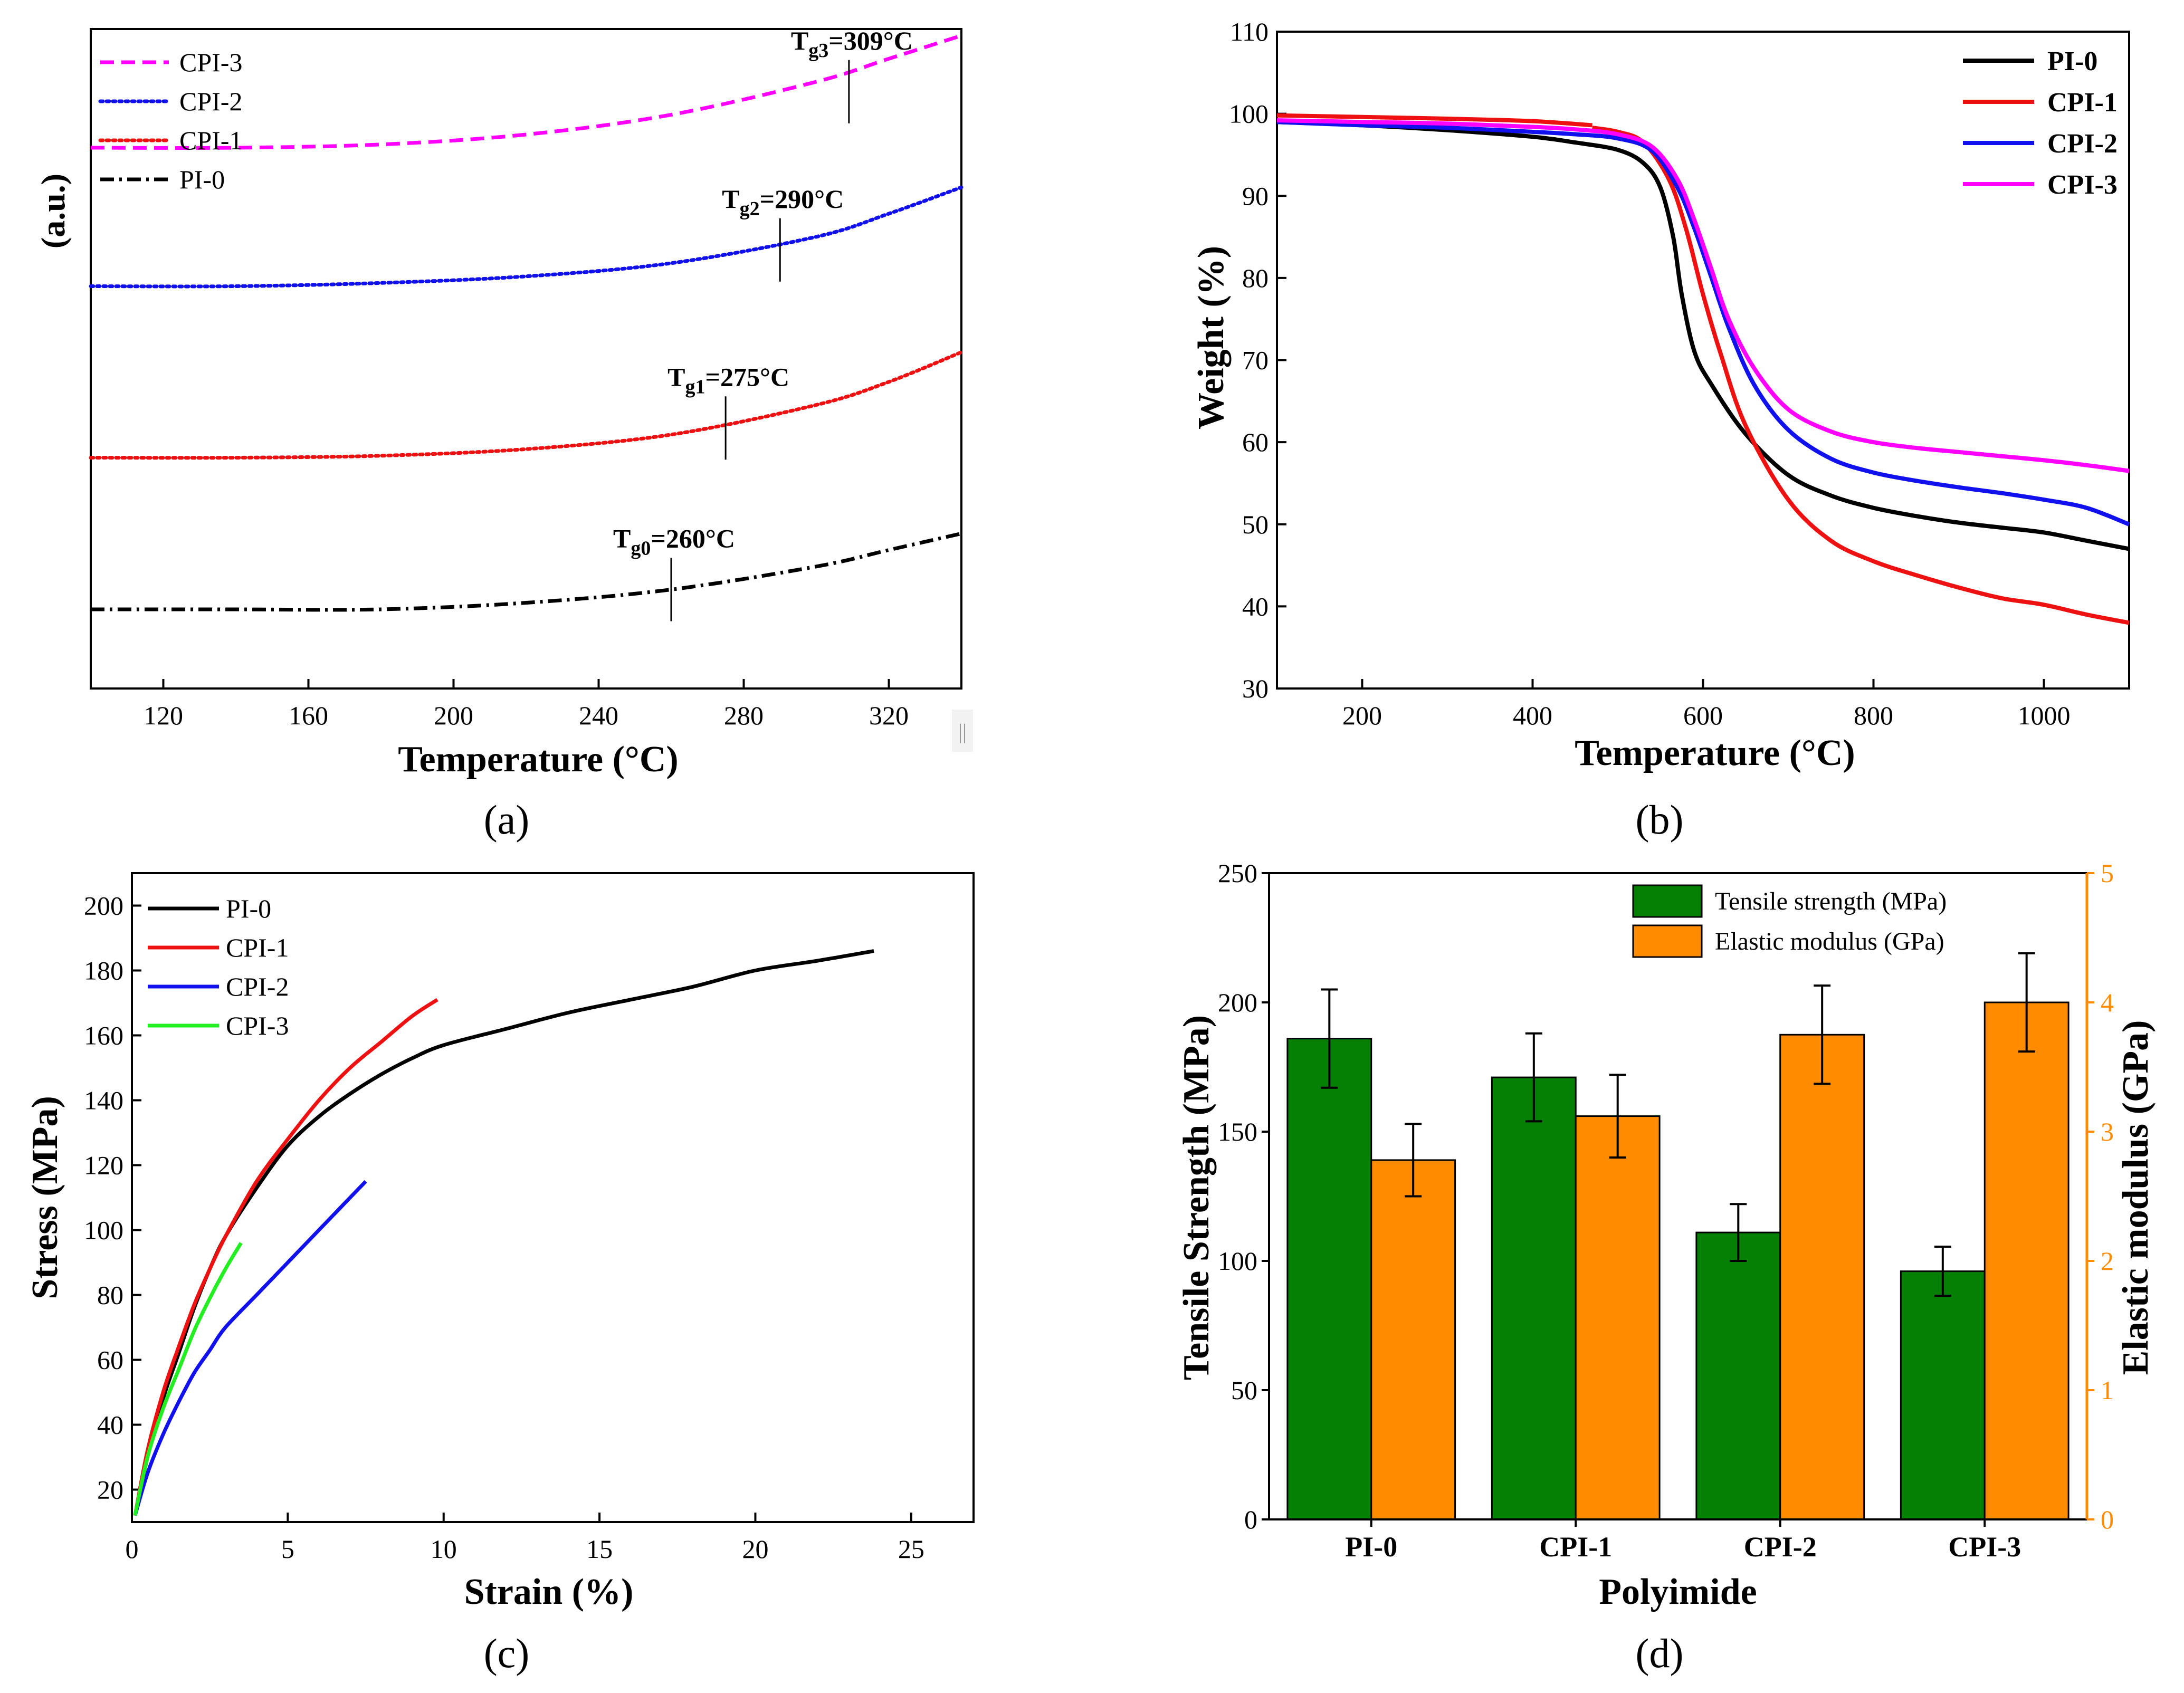 The height and width of the screenshot is (1693, 2184). Describe the element at coordinates (2107, 1002) in the screenshot. I see `panel-d-ytick-right-label: 4` at that location.